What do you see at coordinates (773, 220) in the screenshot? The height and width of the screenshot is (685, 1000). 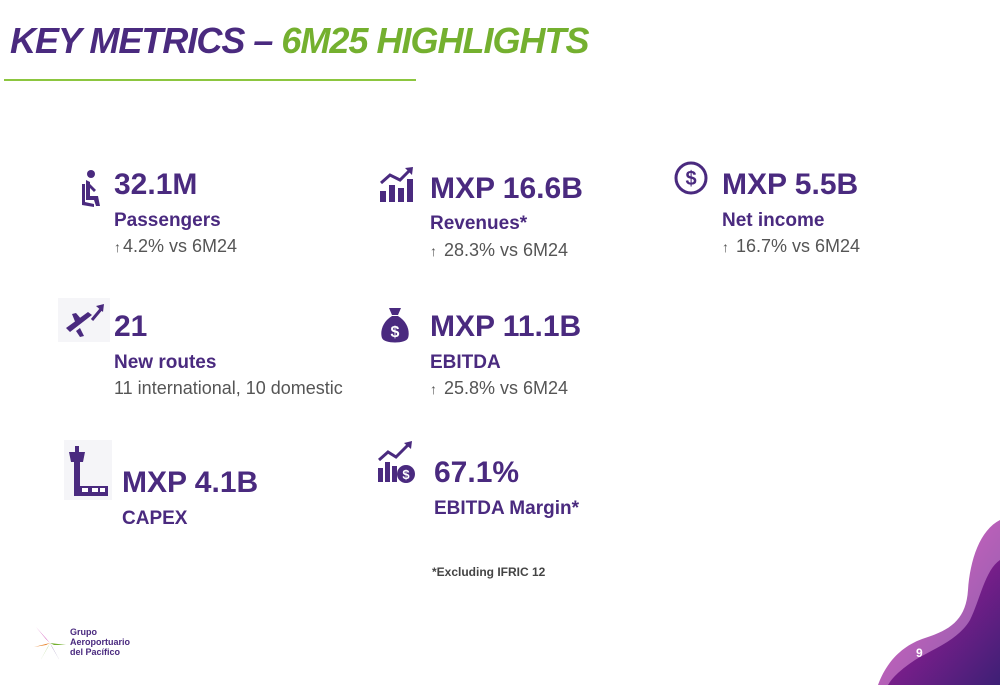 I see `net-income-label: Net income` at bounding box center [773, 220].